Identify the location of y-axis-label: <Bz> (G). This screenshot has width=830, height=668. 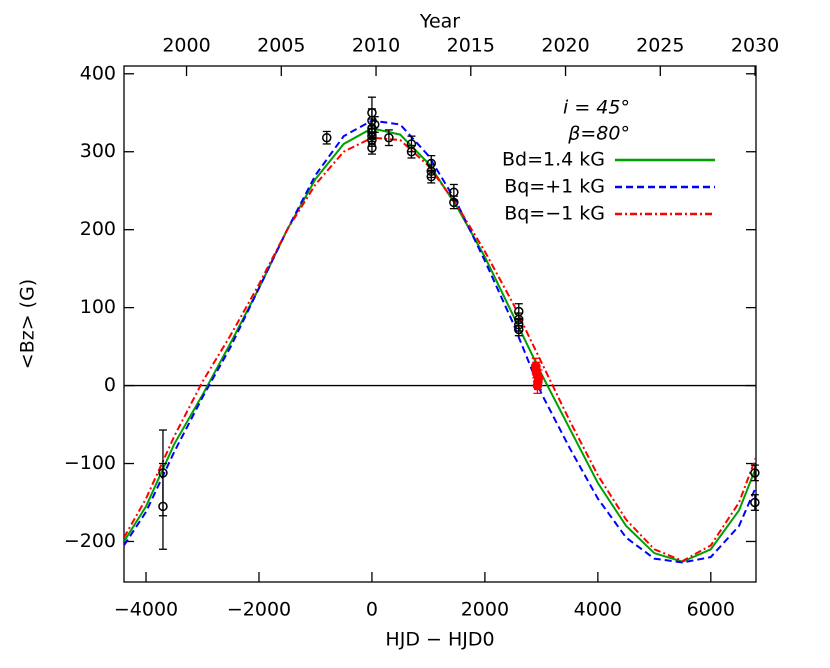
(28, 324).